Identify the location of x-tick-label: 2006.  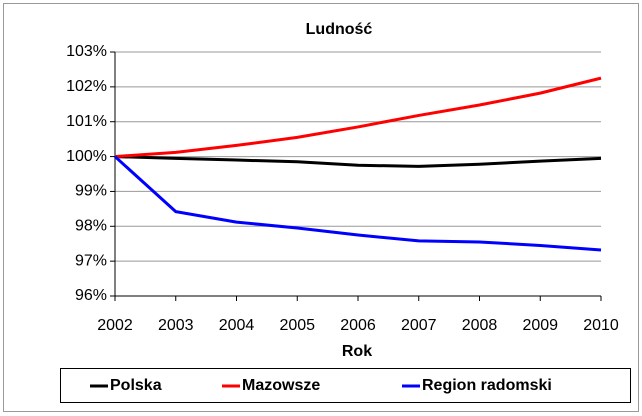
(358, 325).